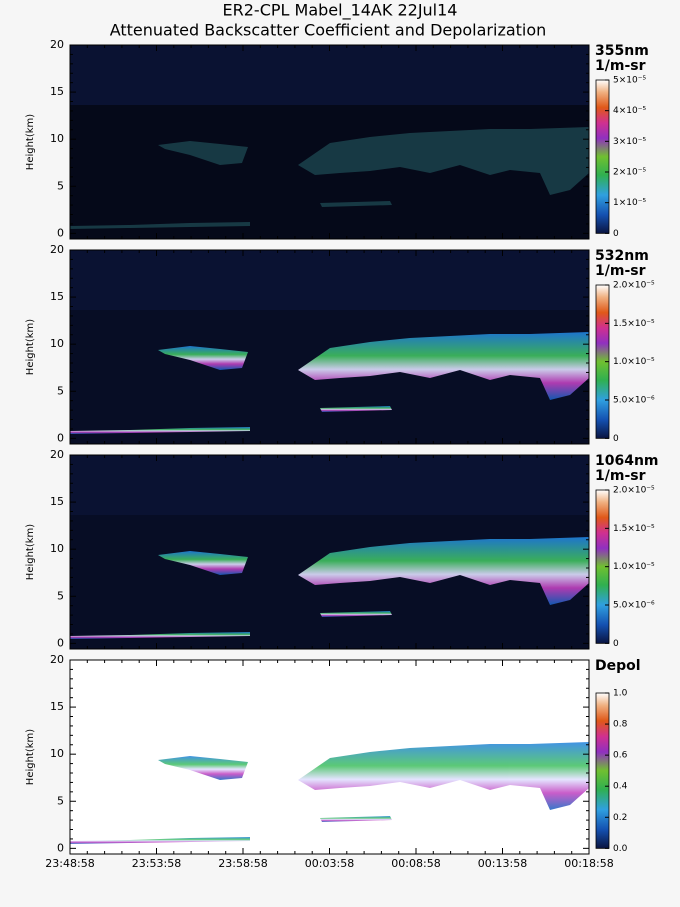  Describe the element at coordinates (629, 142) in the screenshot. I see `colorbar-tick-label: 3×10⁻⁵` at that location.